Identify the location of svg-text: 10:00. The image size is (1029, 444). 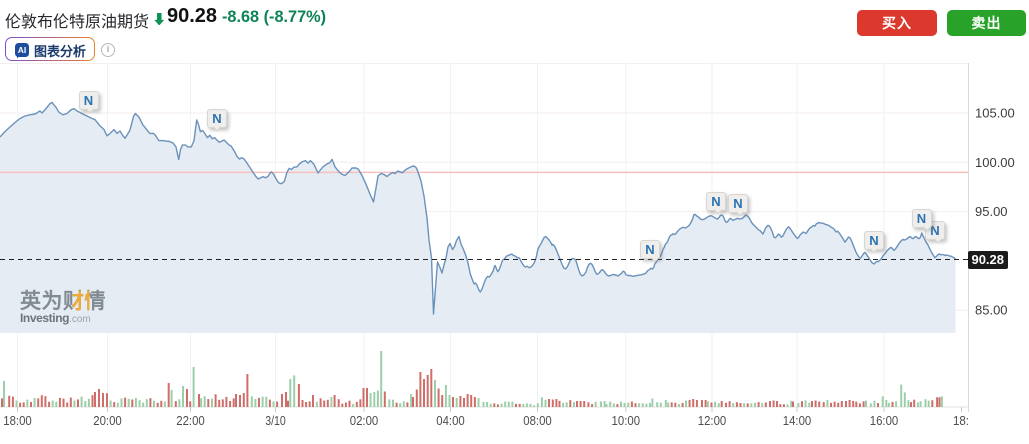
(626, 420).